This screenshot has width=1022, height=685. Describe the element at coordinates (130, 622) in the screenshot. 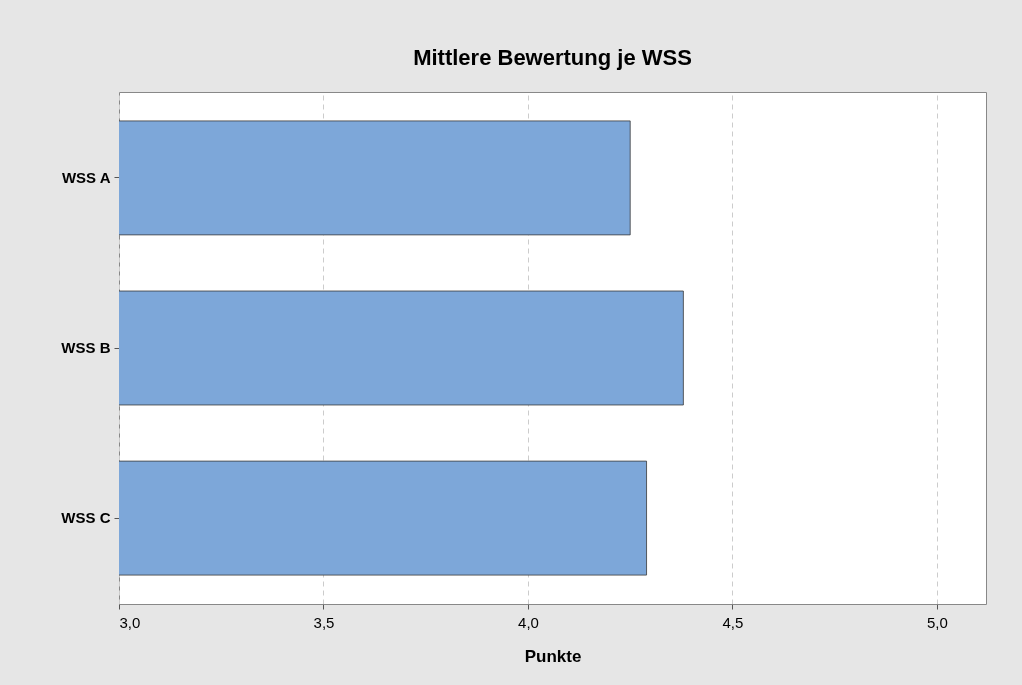

I see `x-tick-label: 3,0` at that location.